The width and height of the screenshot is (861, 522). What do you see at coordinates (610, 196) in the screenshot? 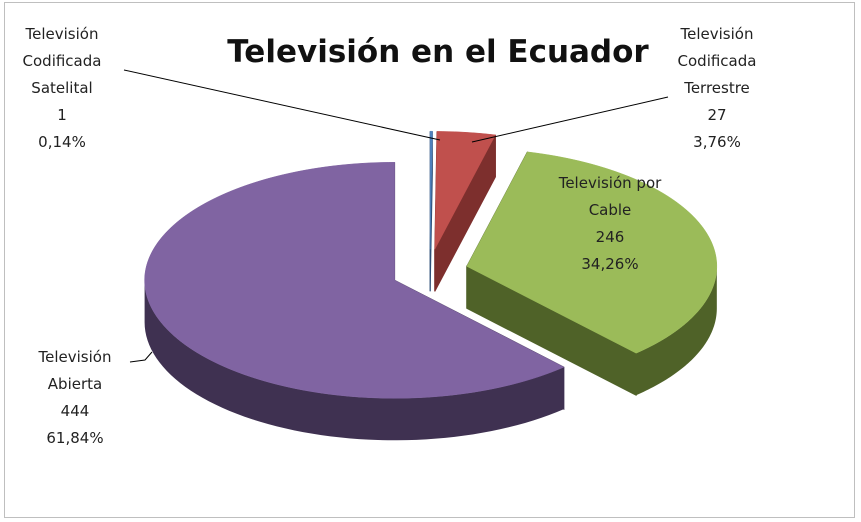
I see `label-category: Televisión por Cable` at bounding box center [610, 196].